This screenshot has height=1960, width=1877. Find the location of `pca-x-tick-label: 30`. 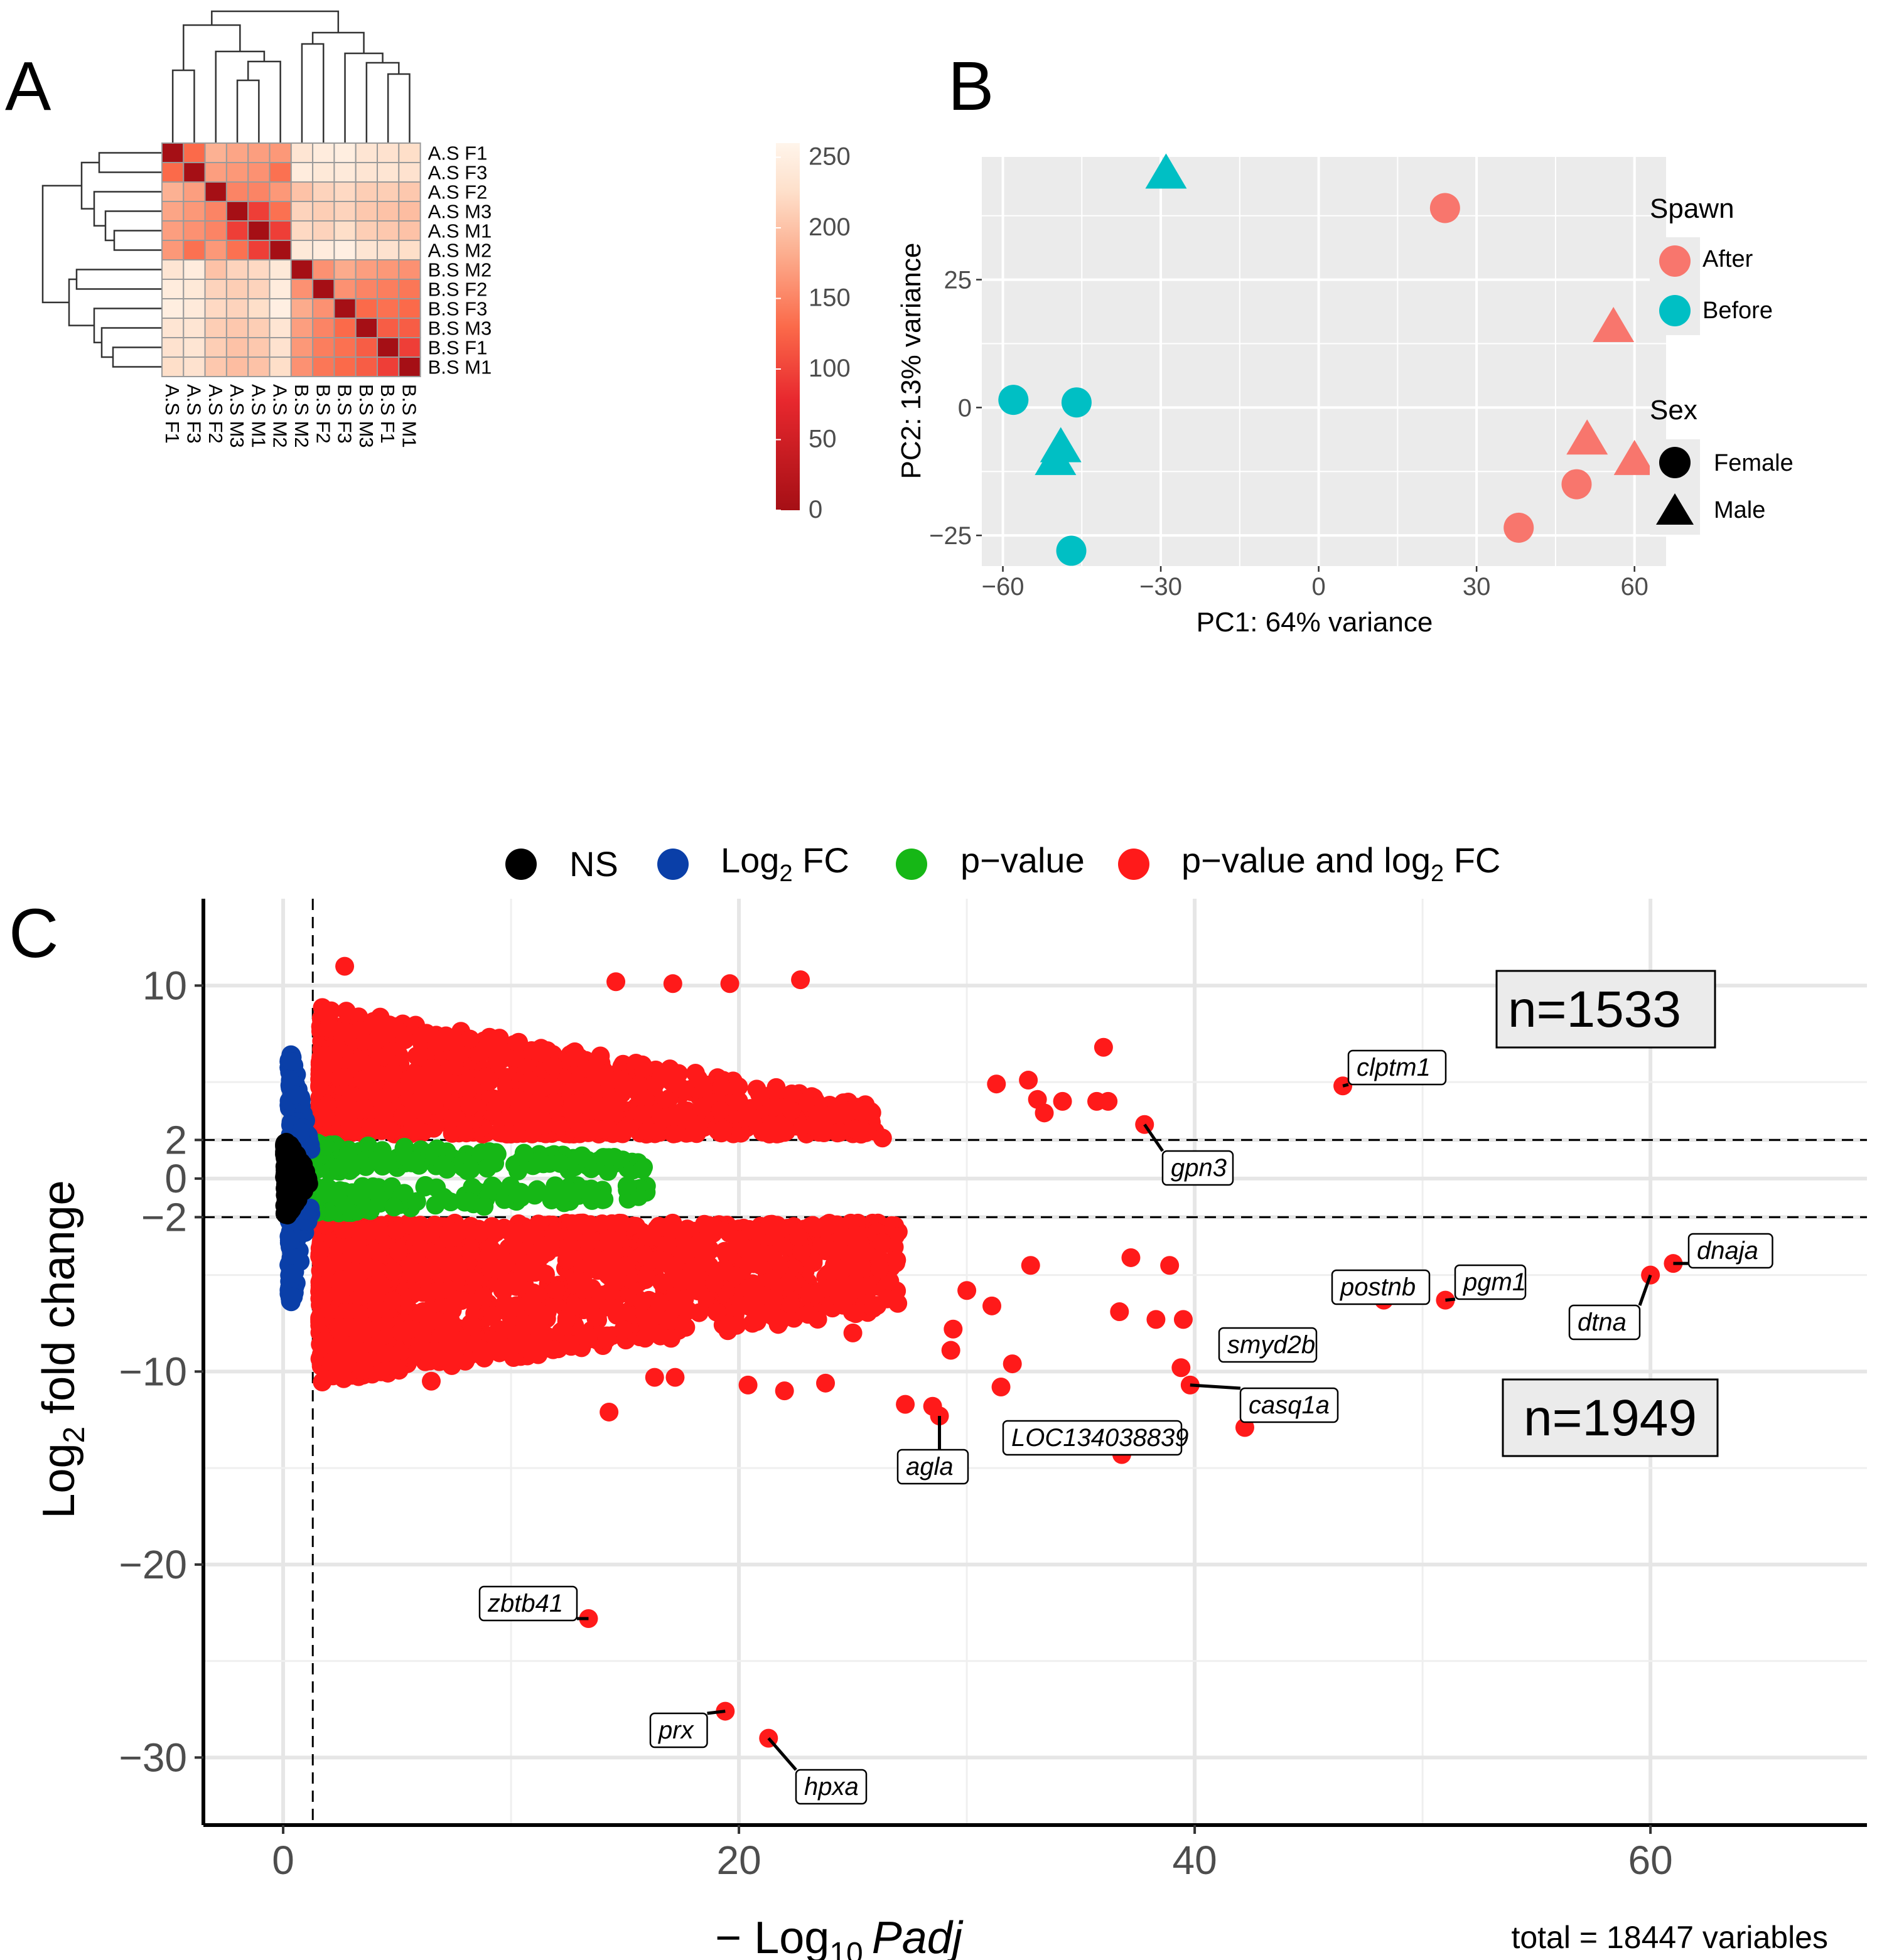

pca-x-tick-label: 30 is located at coordinates (1477, 587).